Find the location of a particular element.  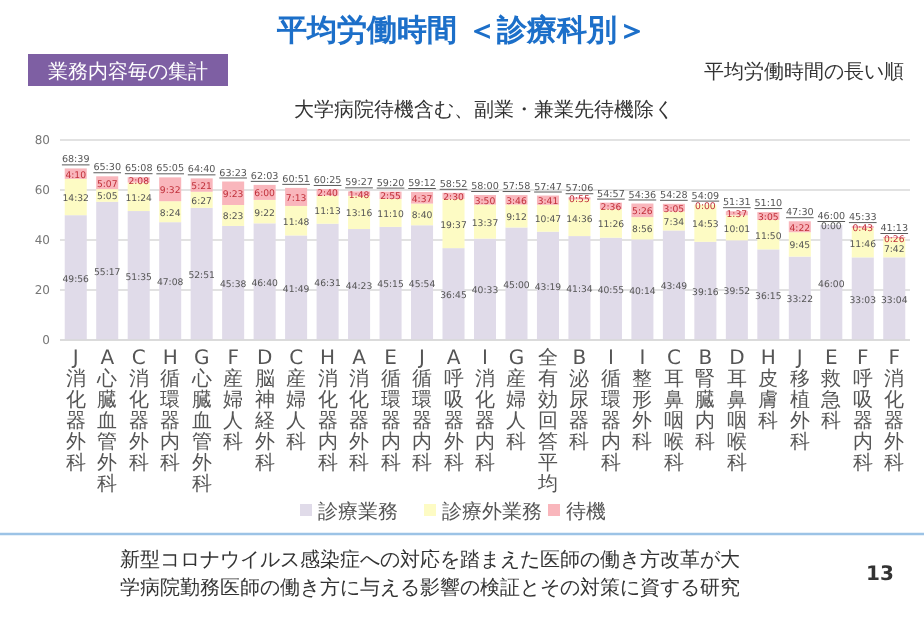

legend-label: 待機 is located at coordinates (586, 512).